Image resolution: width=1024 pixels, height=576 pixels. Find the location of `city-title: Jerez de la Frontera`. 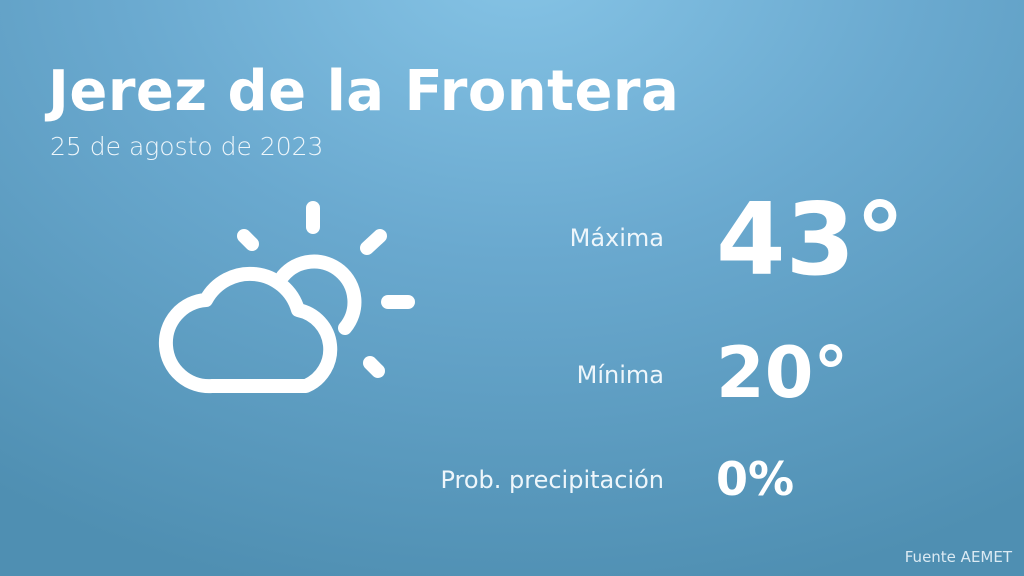

city-title: Jerez de la Frontera is located at coordinates (364, 91).